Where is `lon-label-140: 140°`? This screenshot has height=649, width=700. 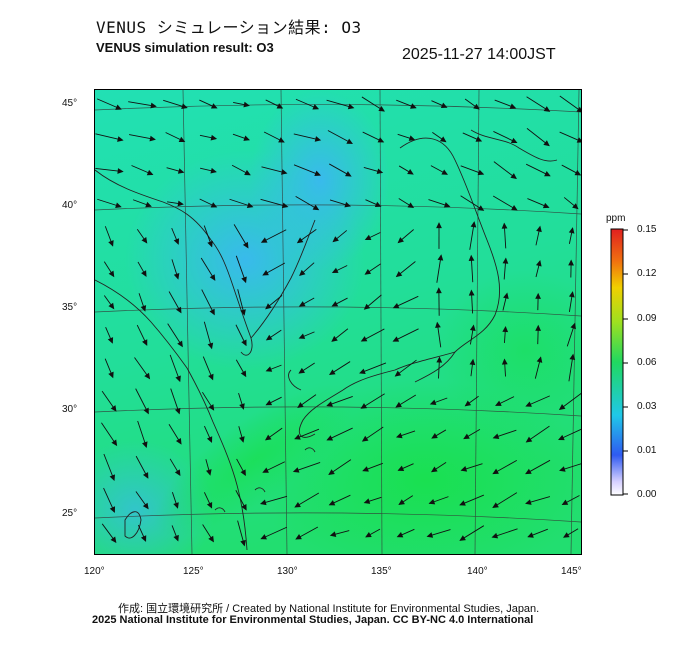 lon-label-140: 140° is located at coordinates (477, 571).